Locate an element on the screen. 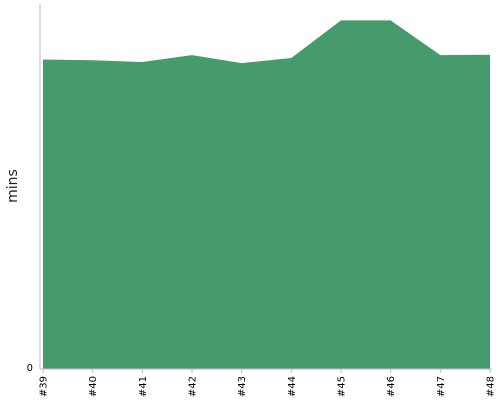 The width and height of the screenshot is (500, 400). y-tick-label: 0 is located at coordinates (30, 368).